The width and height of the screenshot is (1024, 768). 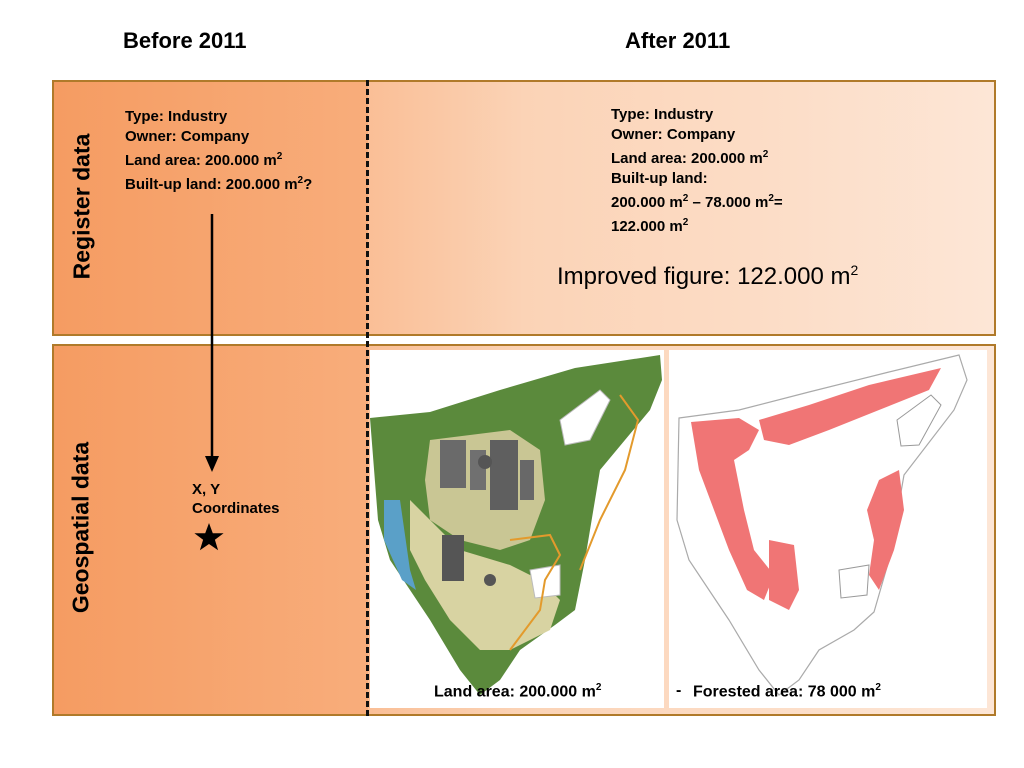 What do you see at coordinates (236, 508) in the screenshot?
I see `coords-line-2: Coordinates` at bounding box center [236, 508].